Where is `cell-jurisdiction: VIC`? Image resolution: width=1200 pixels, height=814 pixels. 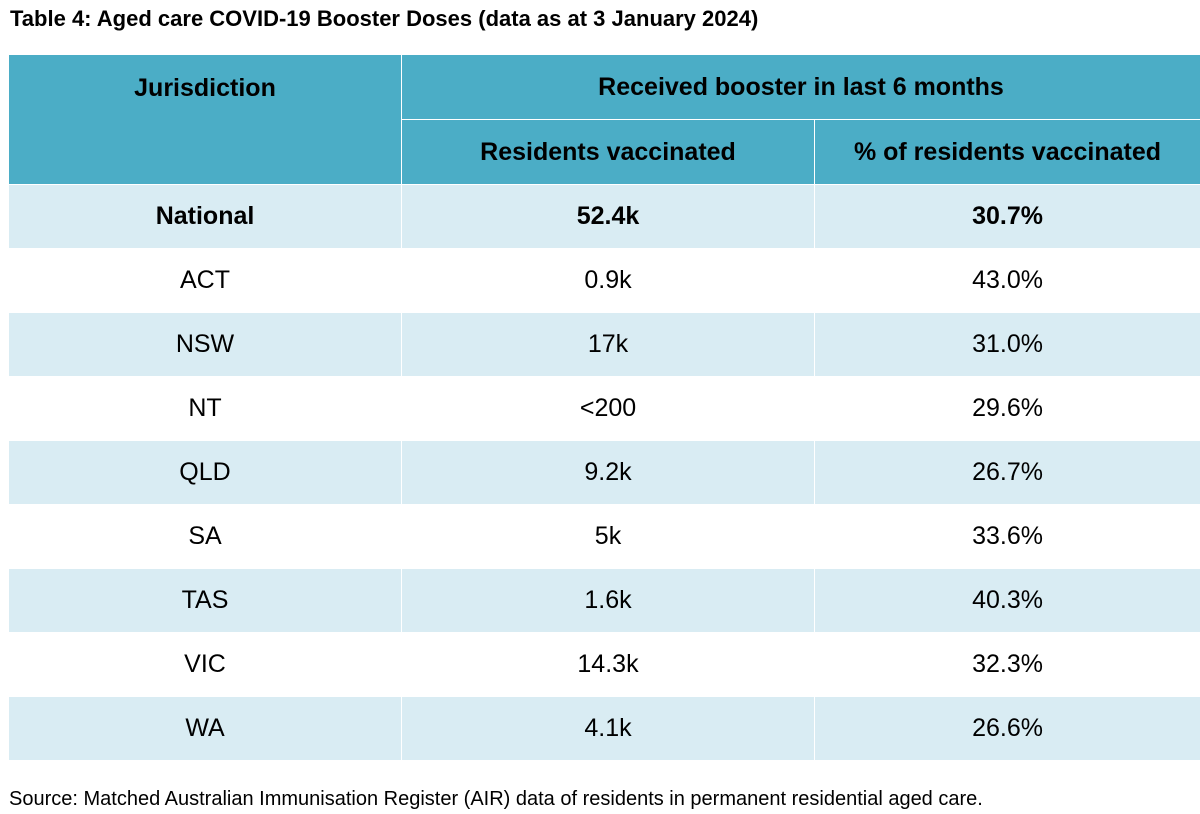
cell-jurisdiction: VIC is located at coordinates (205, 665).